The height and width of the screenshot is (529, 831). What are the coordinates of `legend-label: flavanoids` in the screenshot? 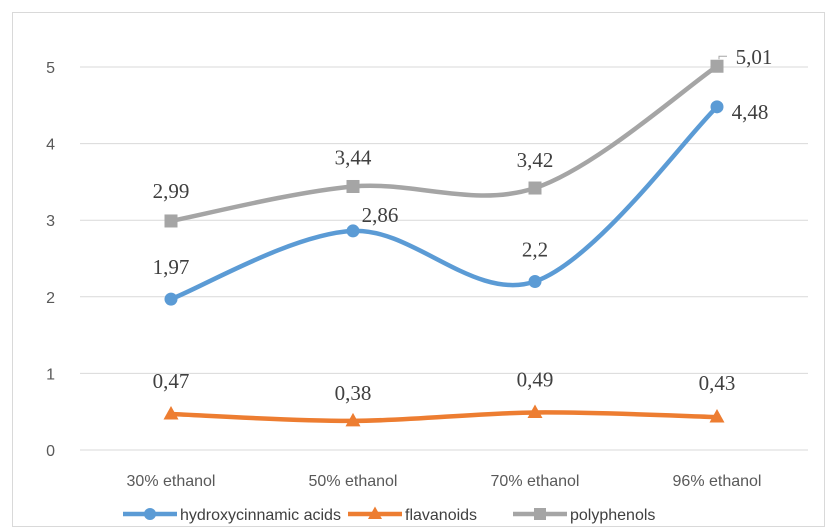 It's located at (441, 515).